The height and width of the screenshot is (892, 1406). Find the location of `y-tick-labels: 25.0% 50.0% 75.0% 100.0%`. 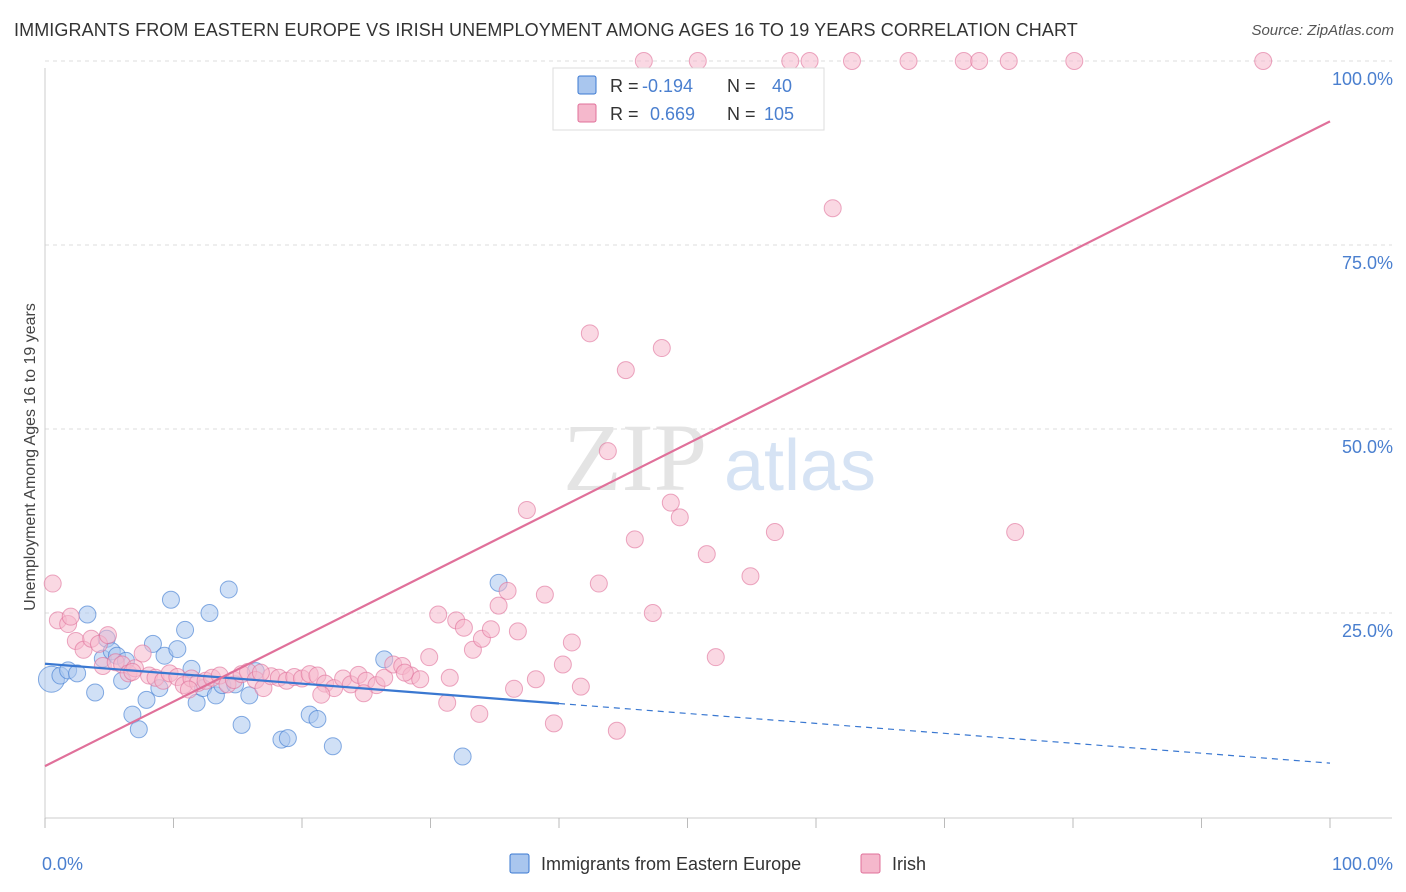

y-tick-labels: 25.0% 50.0% 75.0% 100.0% is located at coordinates (1362, 355).